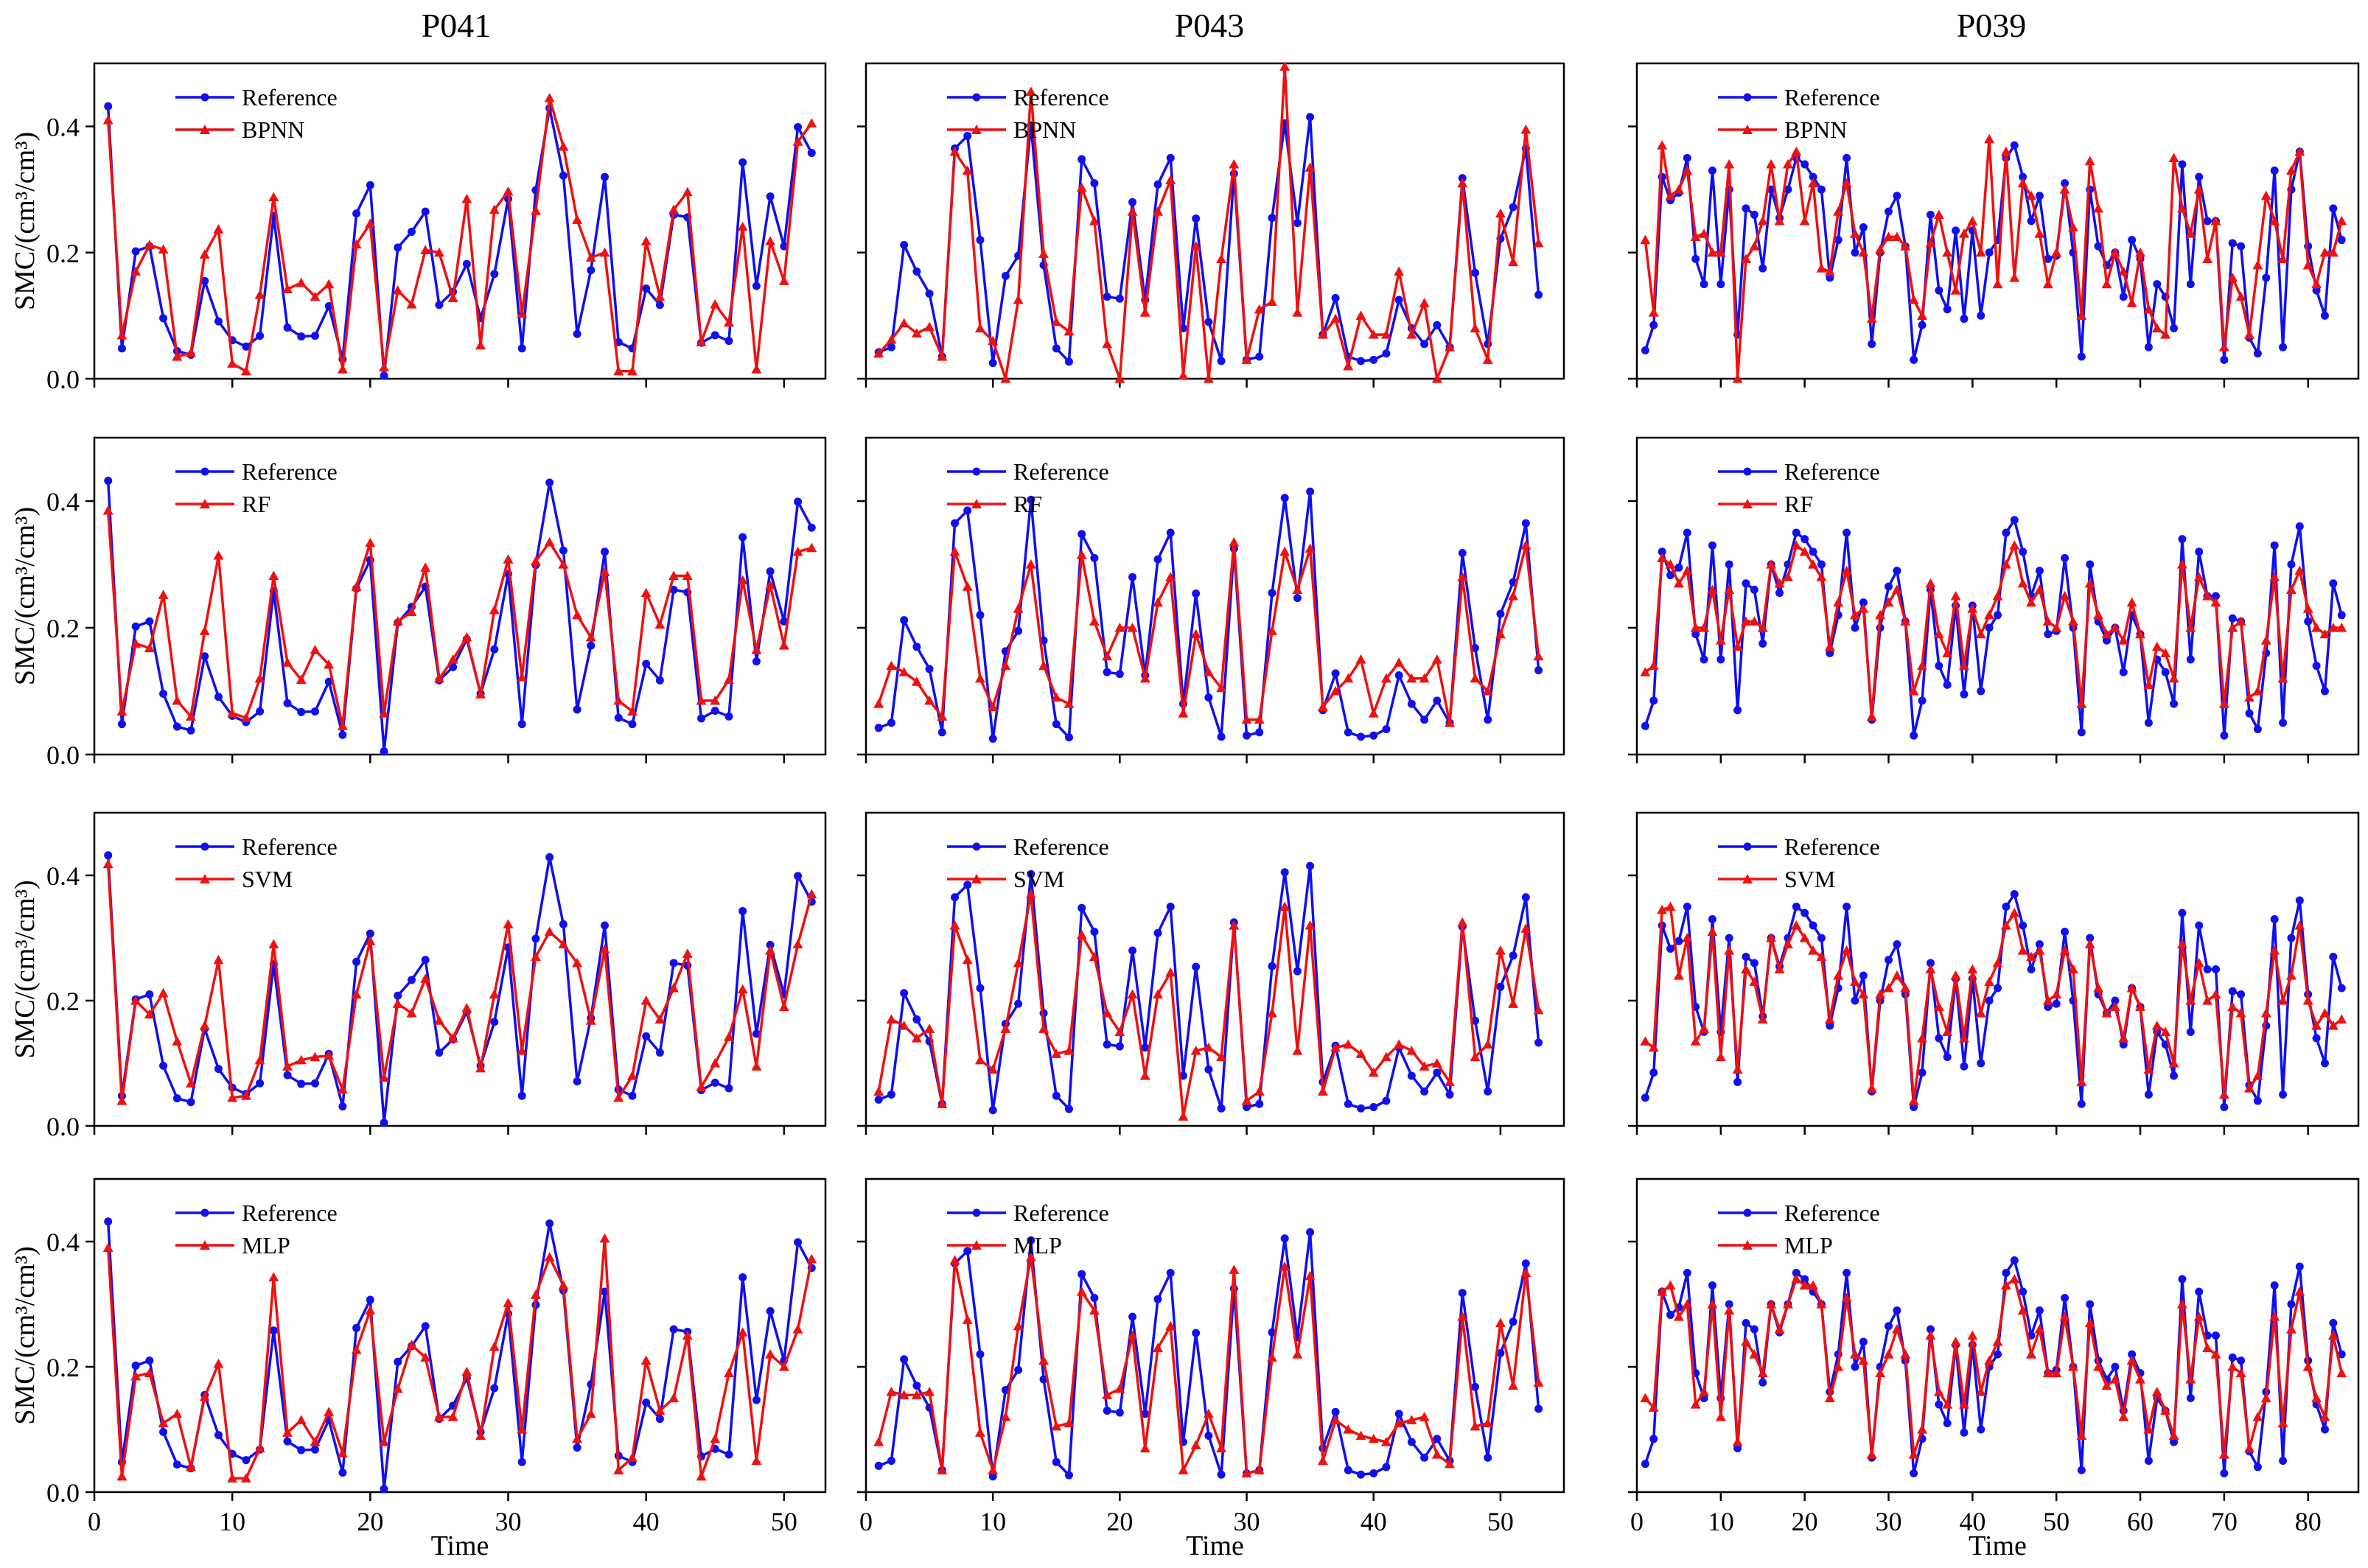 This screenshot has width=2368, height=1568. What do you see at coordinates (1993, 1000) in the screenshot?
I see `series-group-p039-svm` at bounding box center [1993, 1000].